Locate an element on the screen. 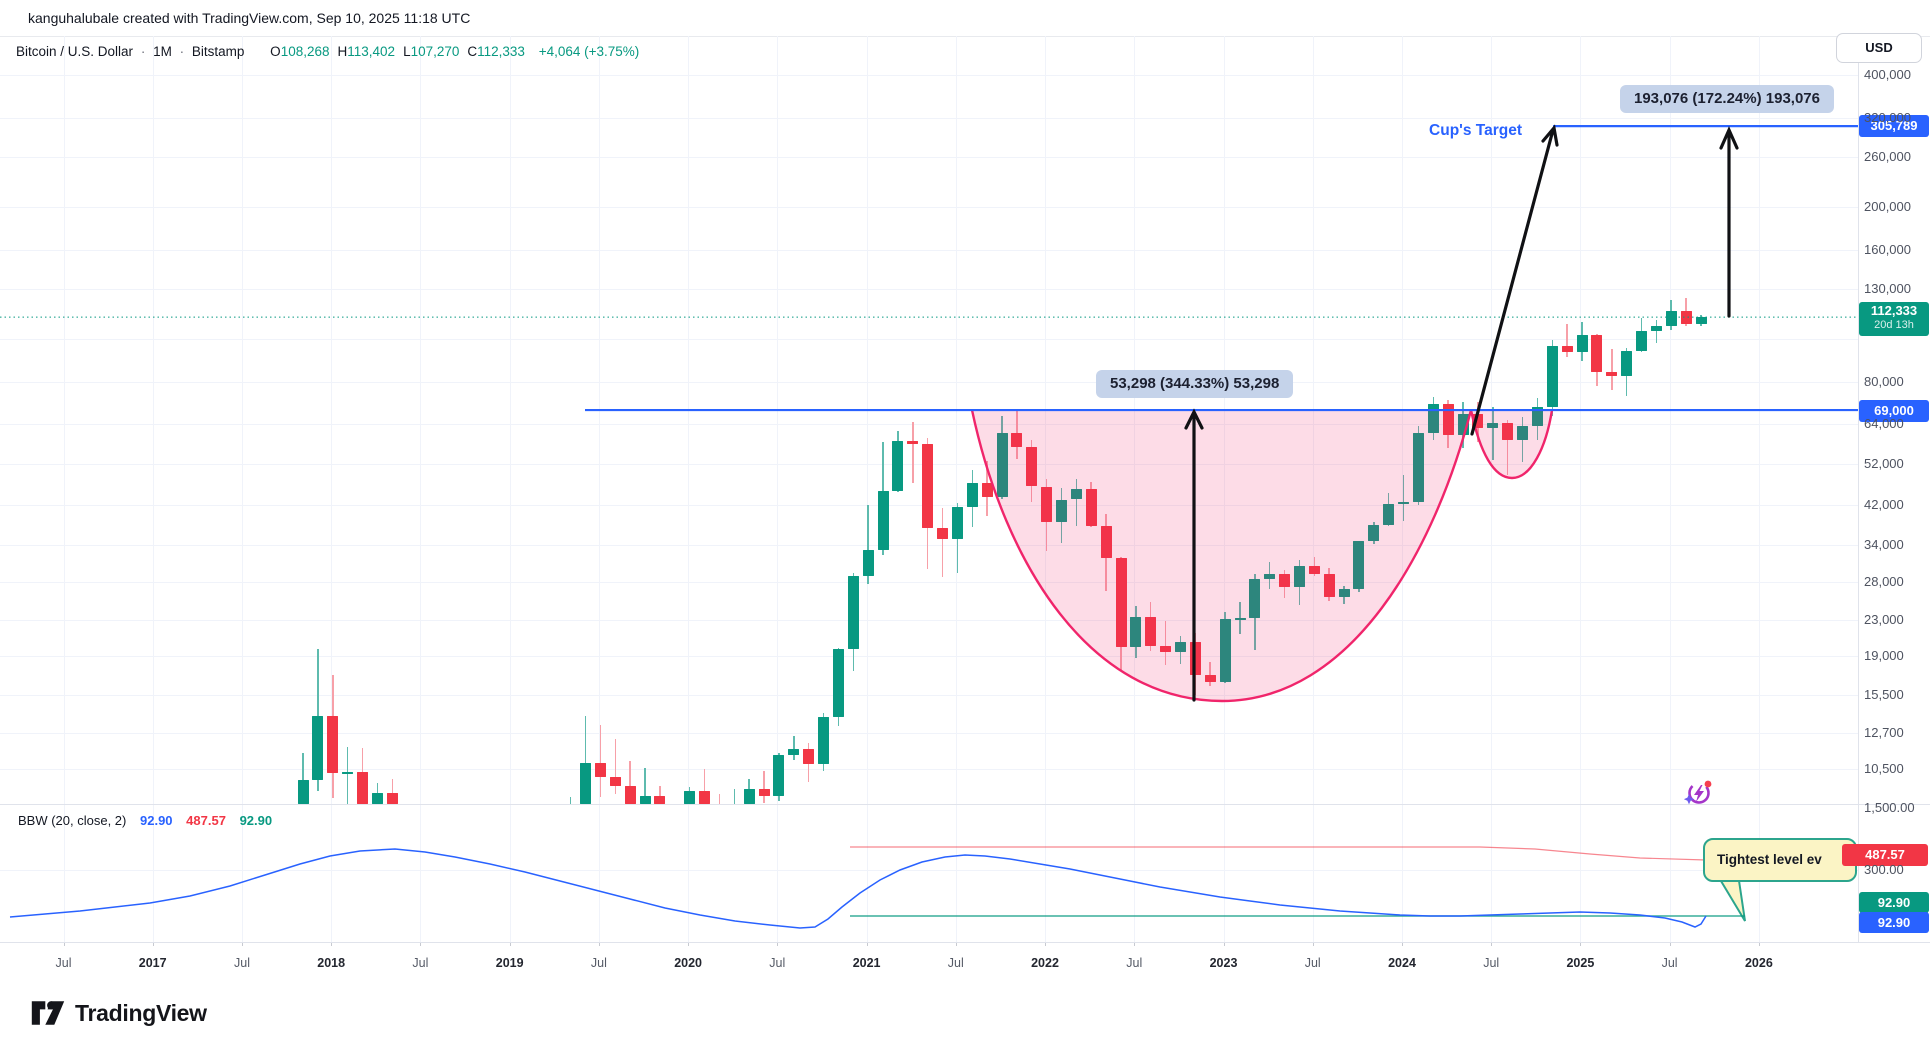 The width and height of the screenshot is (1930, 1050). tradingview-logo: TradingView is located at coordinates (118, 1013).